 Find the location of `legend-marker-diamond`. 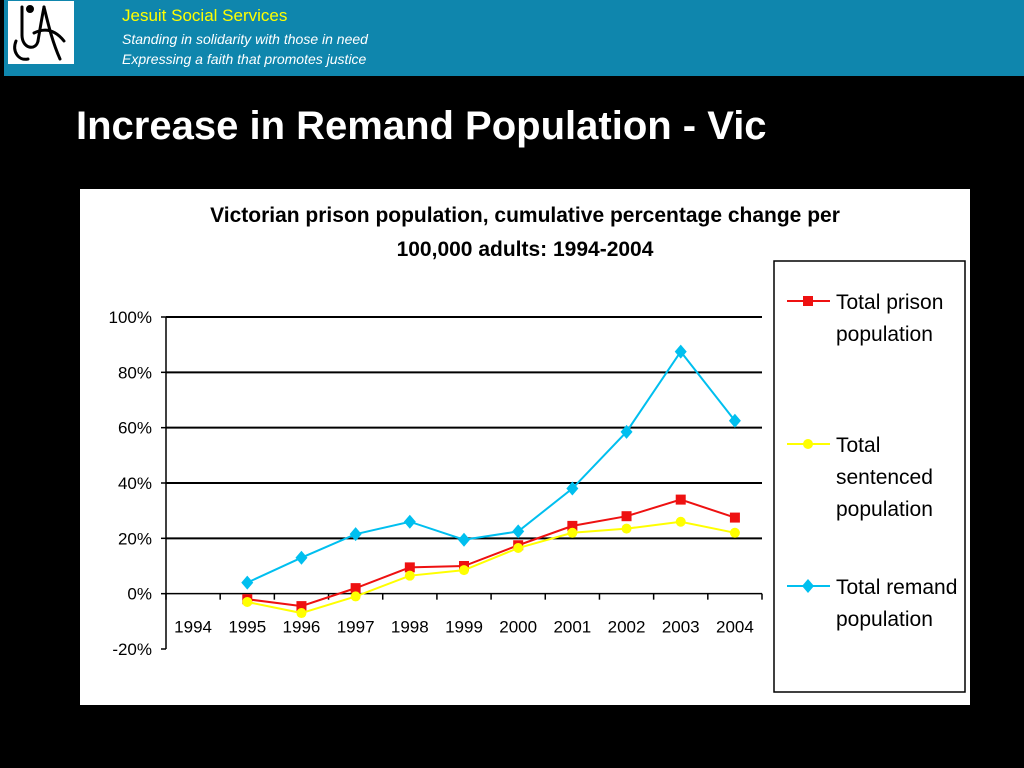

legend-marker-diamond is located at coordinates (808, 586).